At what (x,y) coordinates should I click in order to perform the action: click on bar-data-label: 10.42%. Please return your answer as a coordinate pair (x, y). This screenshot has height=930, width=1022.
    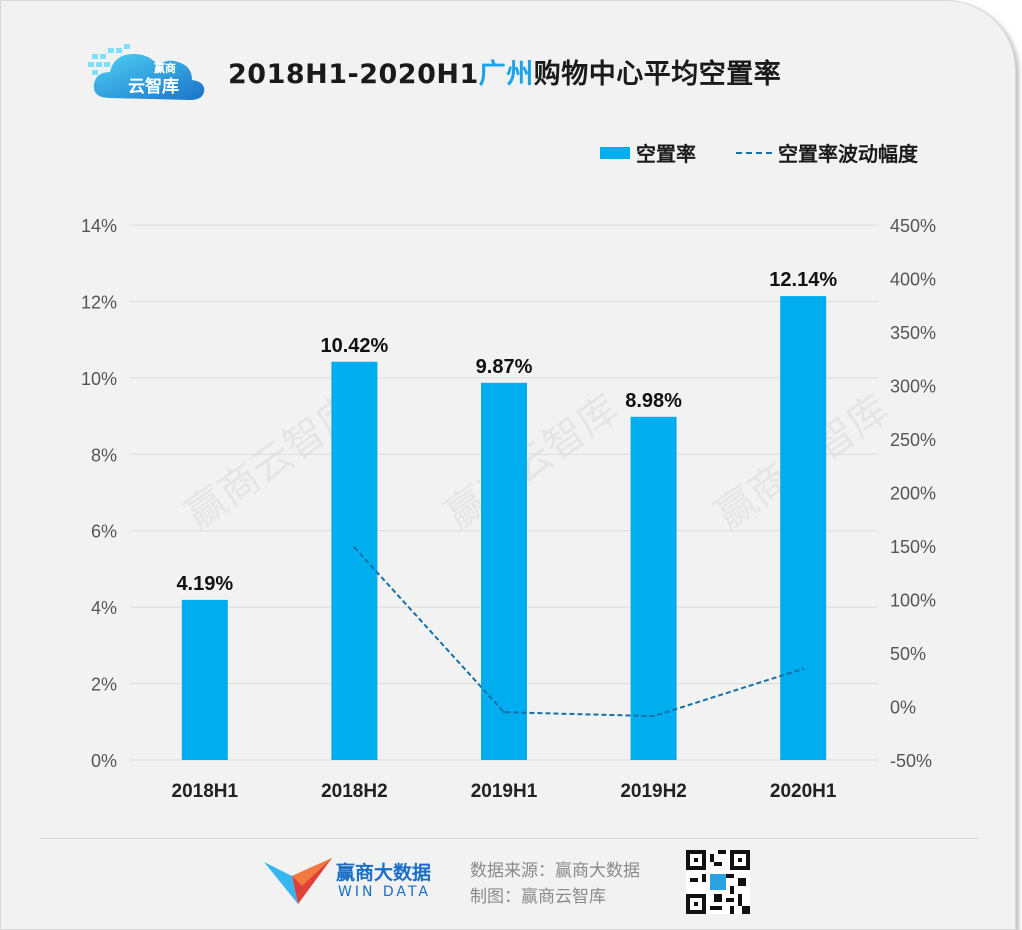
    Looking at the image, I should click on (354, 346).